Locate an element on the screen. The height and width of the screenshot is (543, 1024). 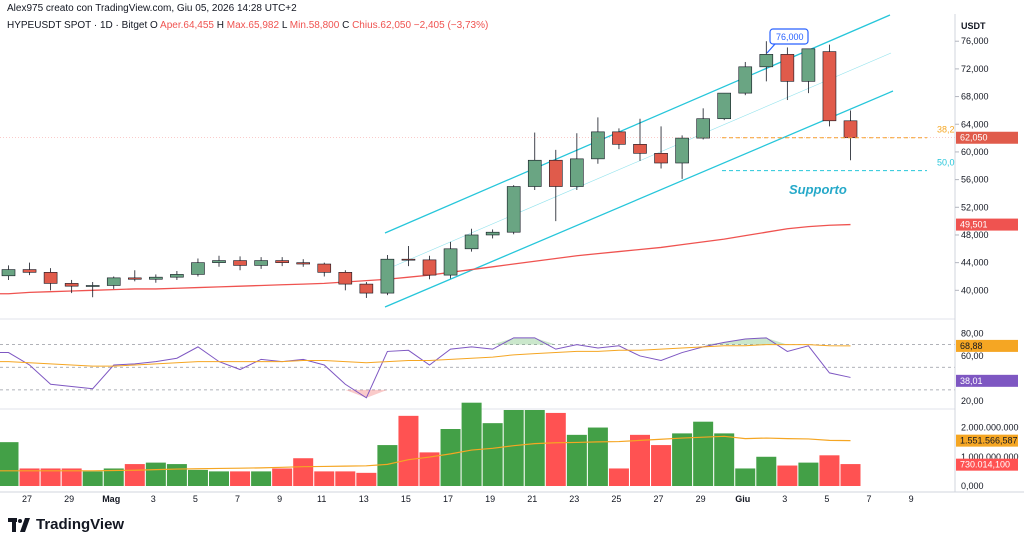
moving-average-line is located at coordinates (425, 259).